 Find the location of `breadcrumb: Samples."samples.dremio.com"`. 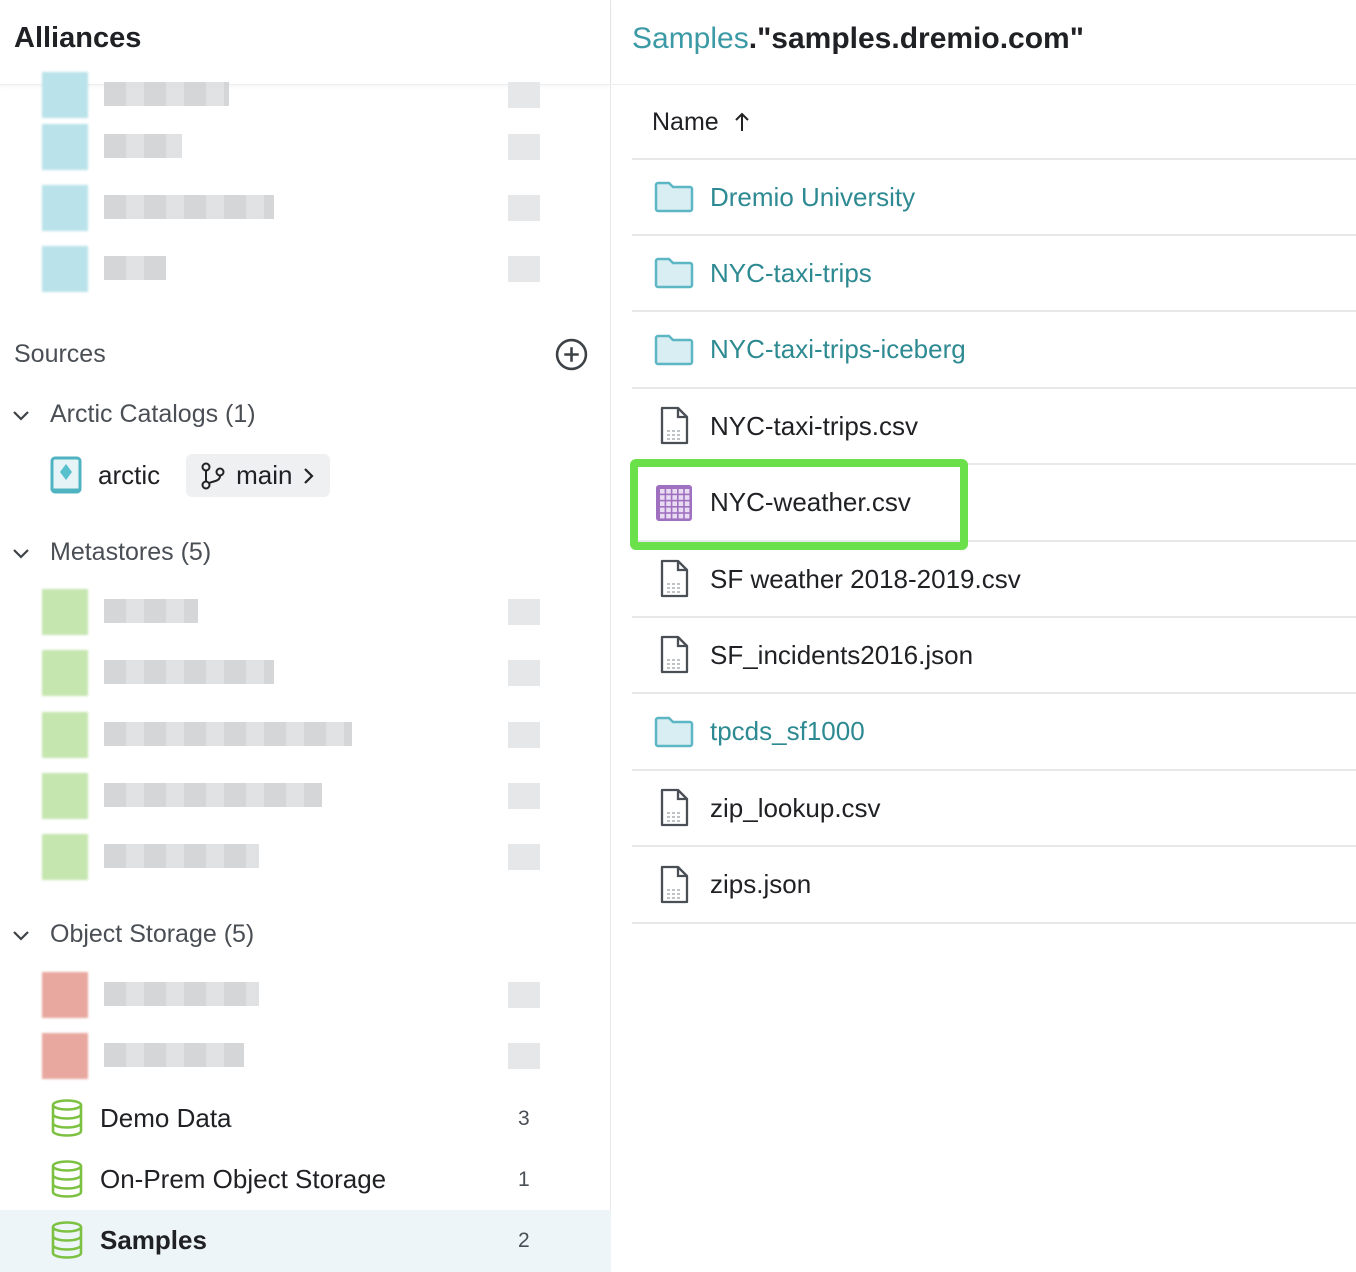

breadcrumb: Samples."samples.dremio.com" is located at coordinates (984, 42).